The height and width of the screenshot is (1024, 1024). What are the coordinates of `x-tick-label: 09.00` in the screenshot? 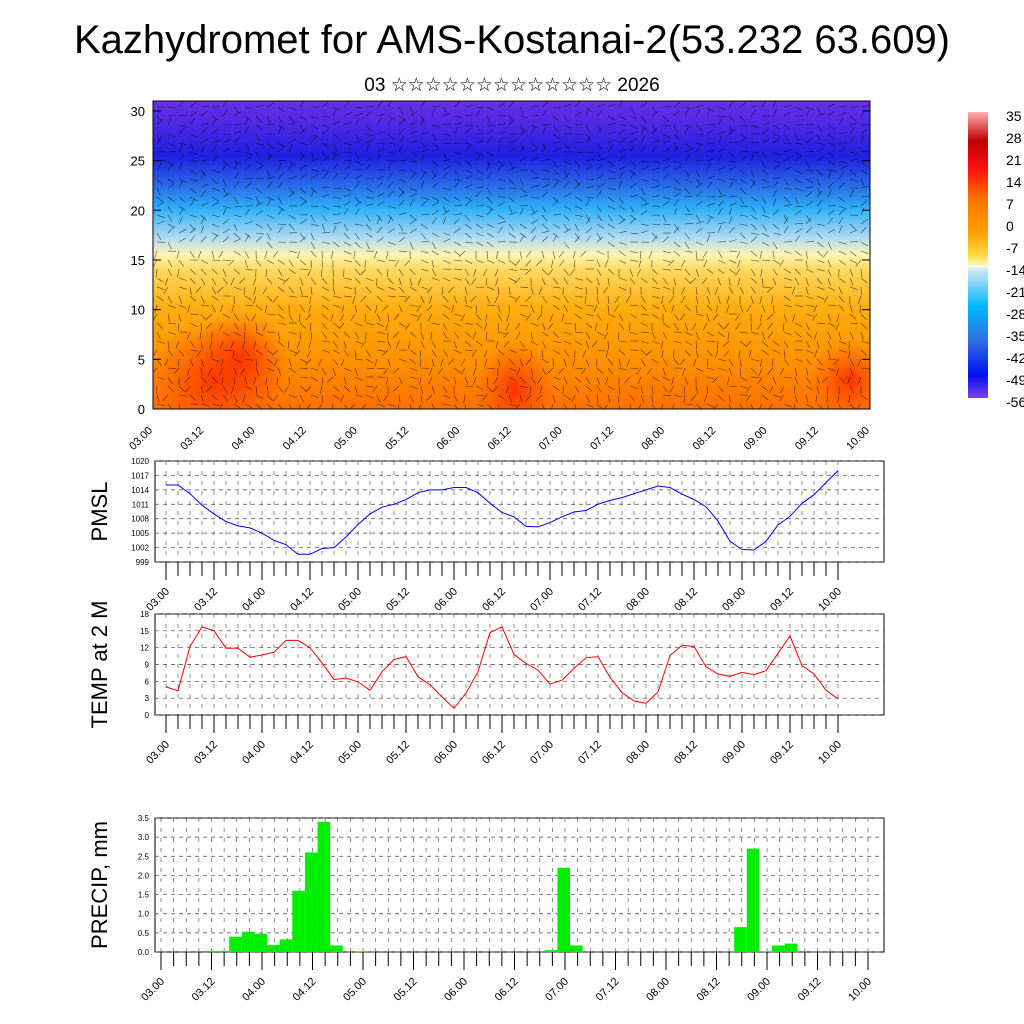 It's located at (734, 600).